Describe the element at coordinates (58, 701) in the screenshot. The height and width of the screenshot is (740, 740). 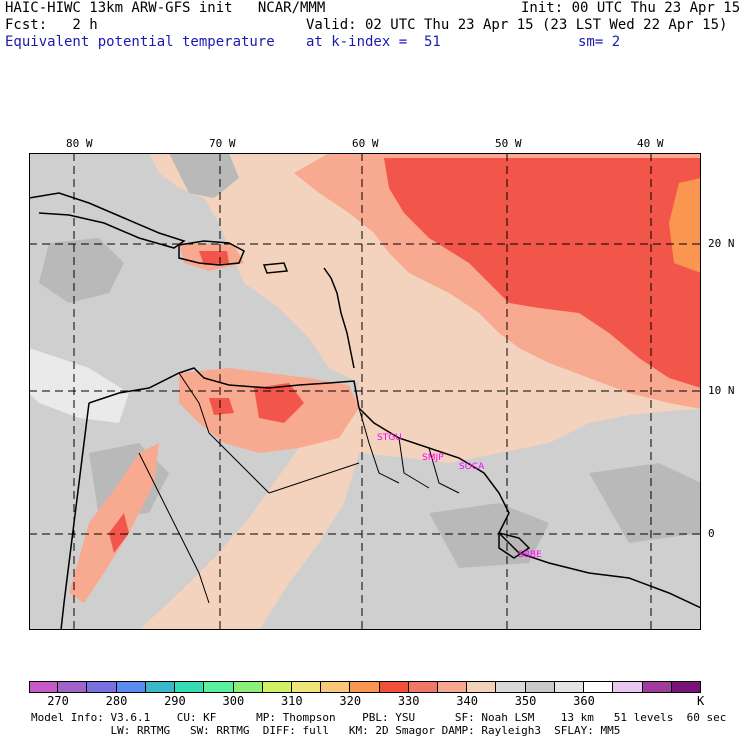
I see `colorbar-tick-label: 270` at that location.